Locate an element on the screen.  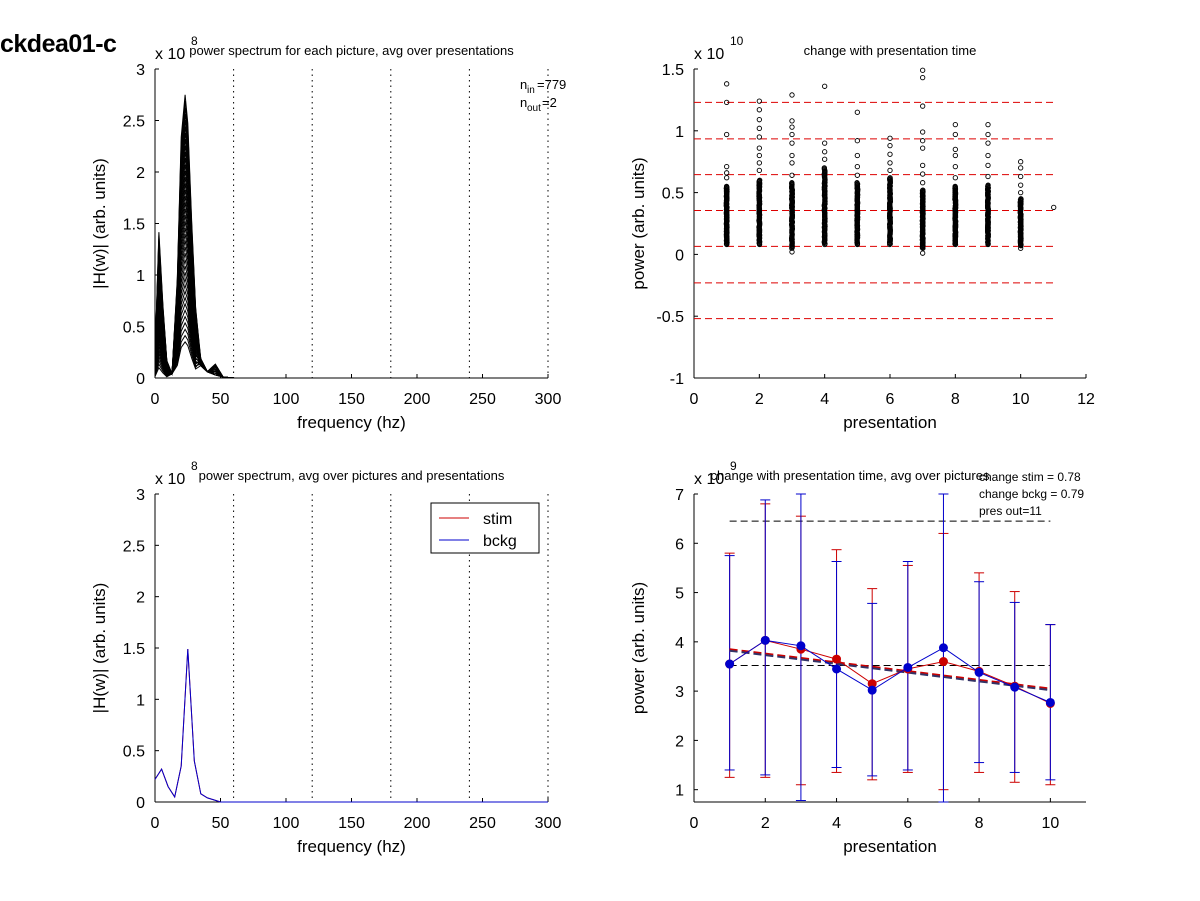
annotation-n-out-sub: out is located at coordinates (534, 108).